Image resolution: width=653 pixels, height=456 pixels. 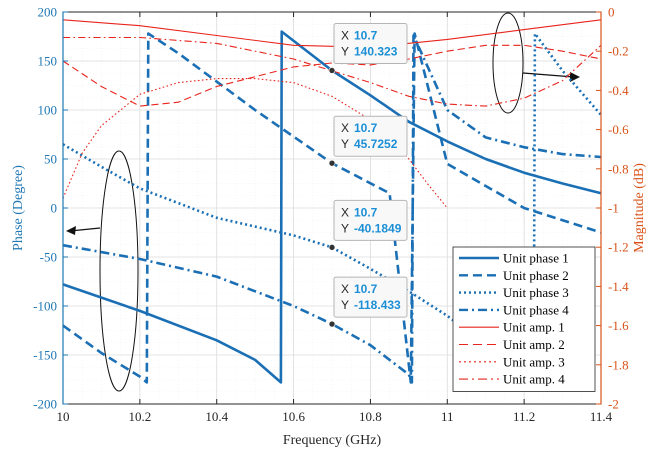 I want to click on right-arrow-head, so click(x=575, y=77).